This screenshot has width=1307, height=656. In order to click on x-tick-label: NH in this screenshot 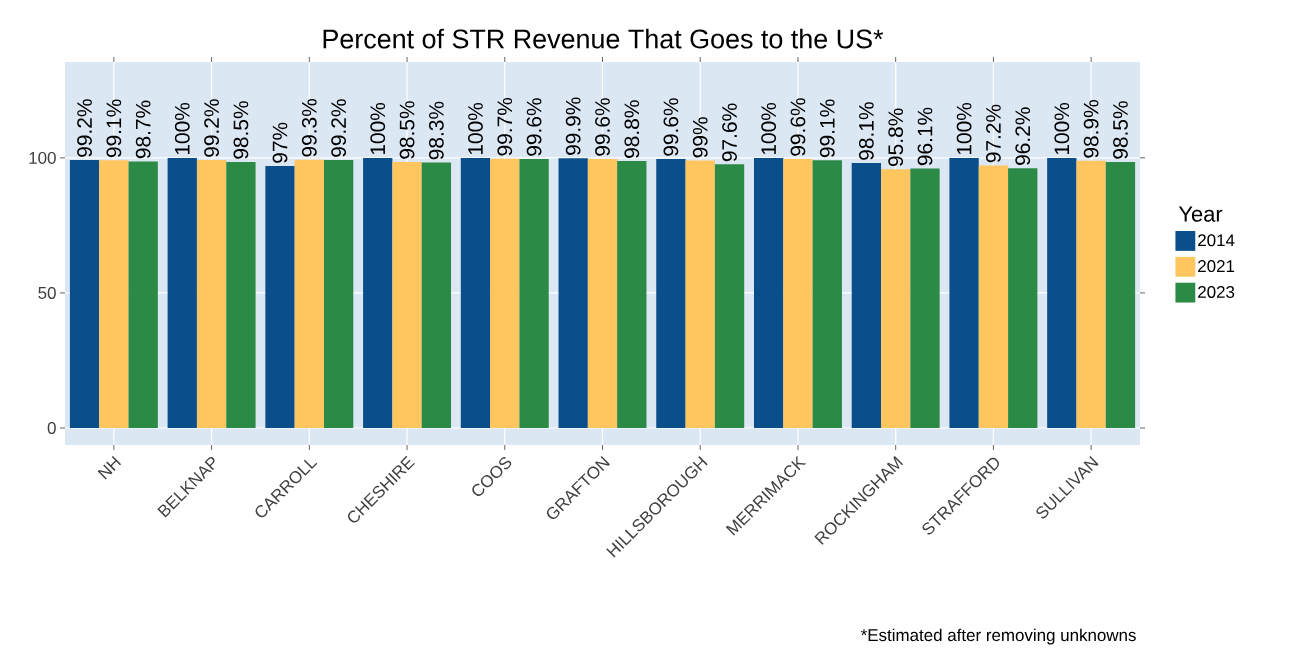, I will do `click(109, 467)`.